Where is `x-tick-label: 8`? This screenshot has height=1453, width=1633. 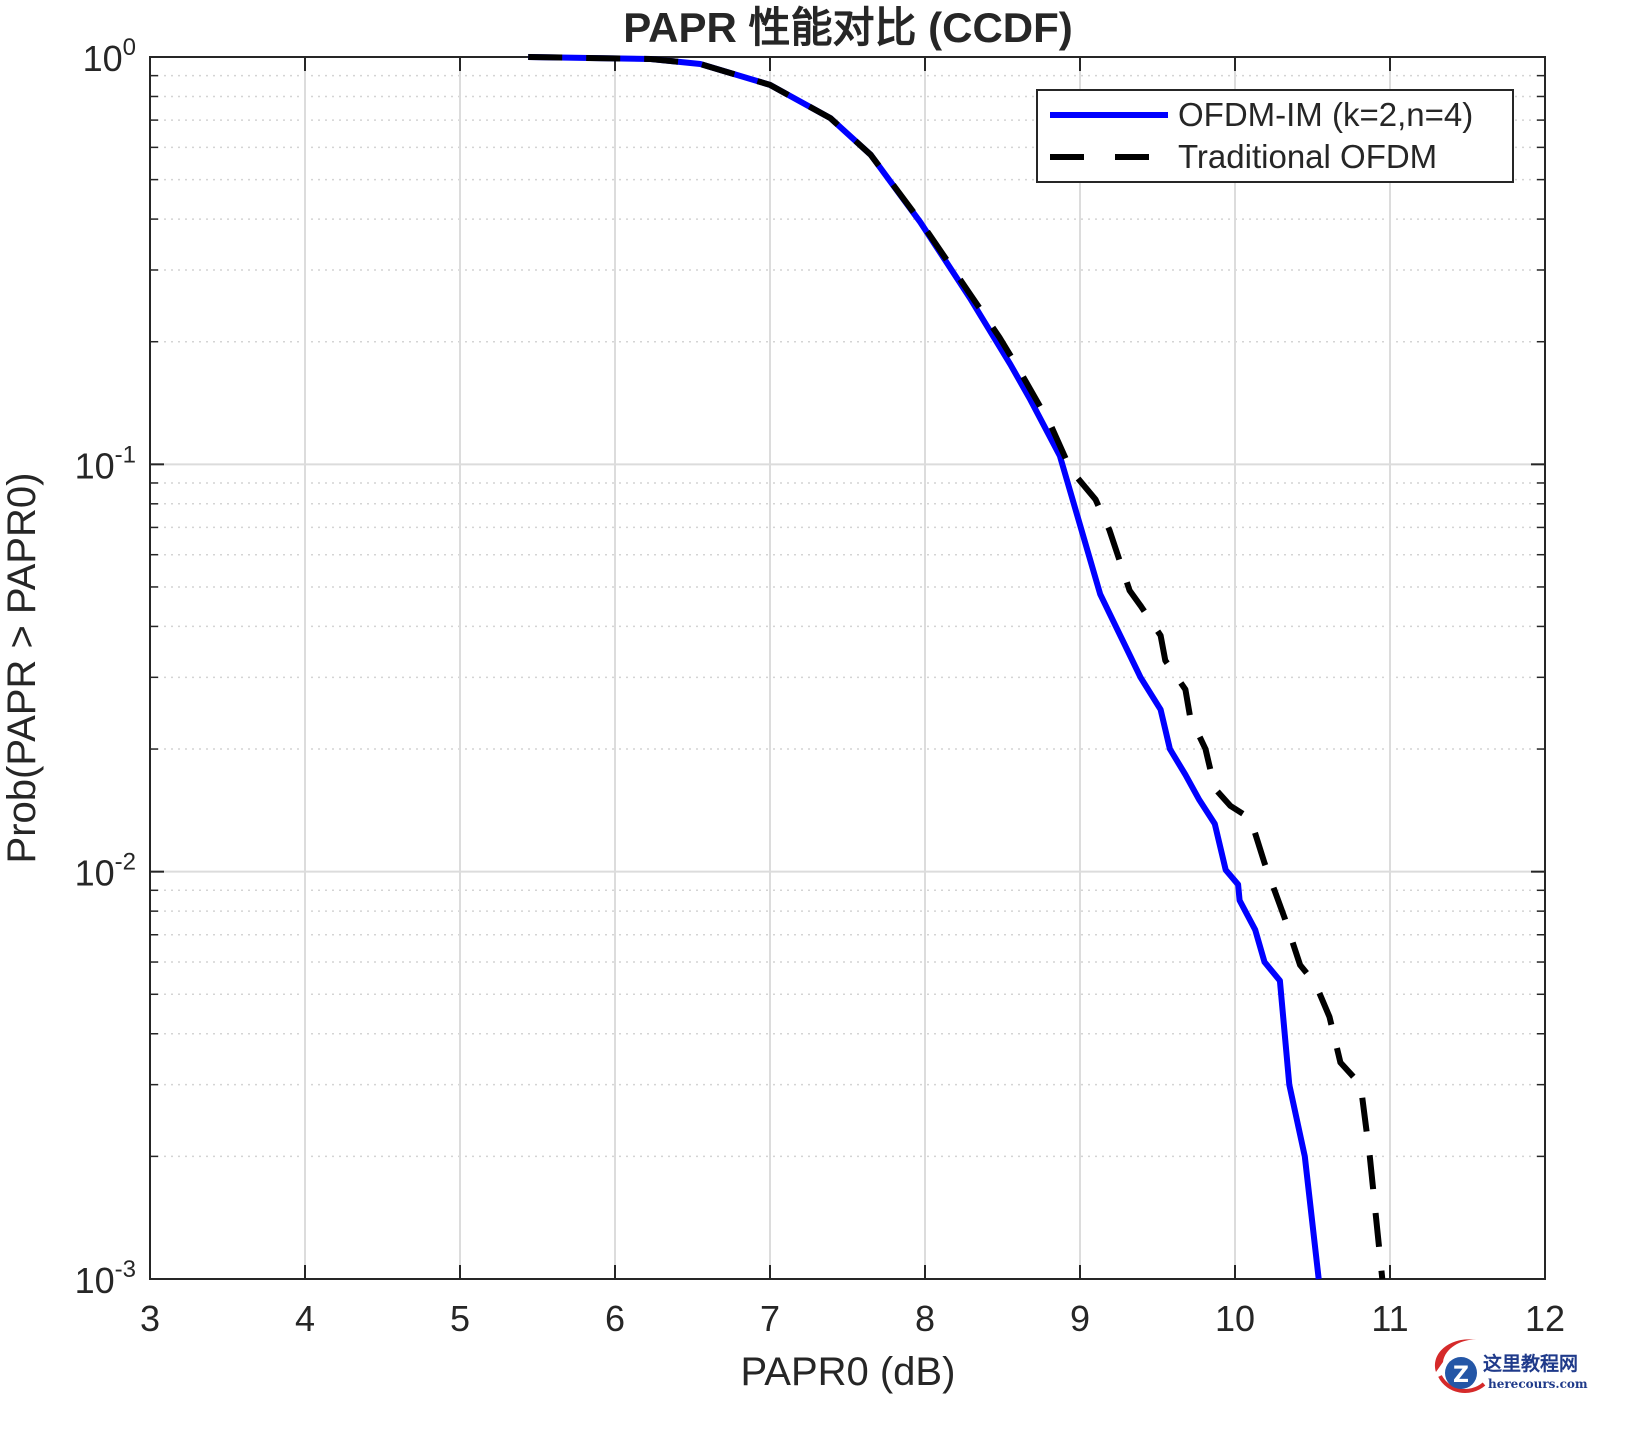
x-tick-label: 8 is located at coordinates (925, 1318).